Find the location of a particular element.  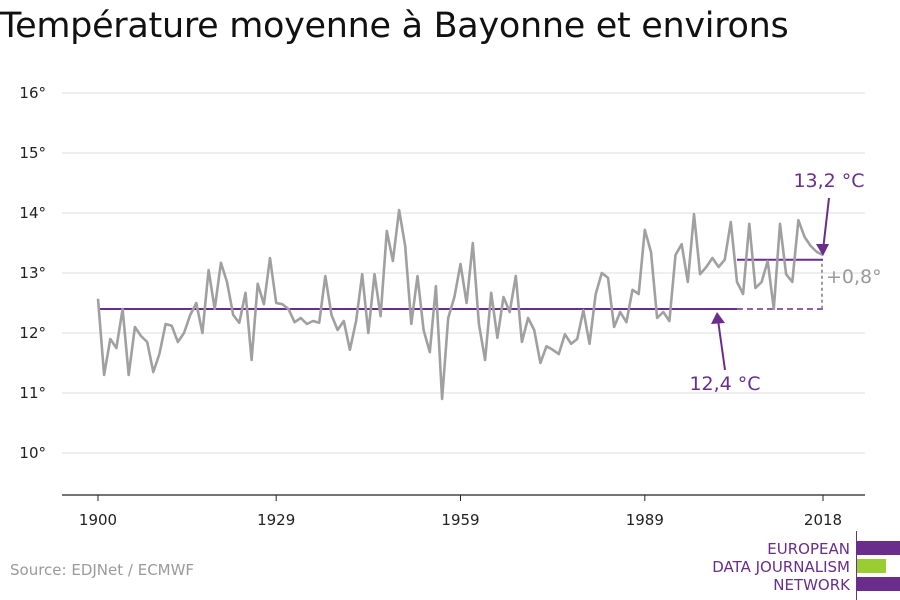

x-tick-label-1929: 1929 is located at coordinates (276, 520).